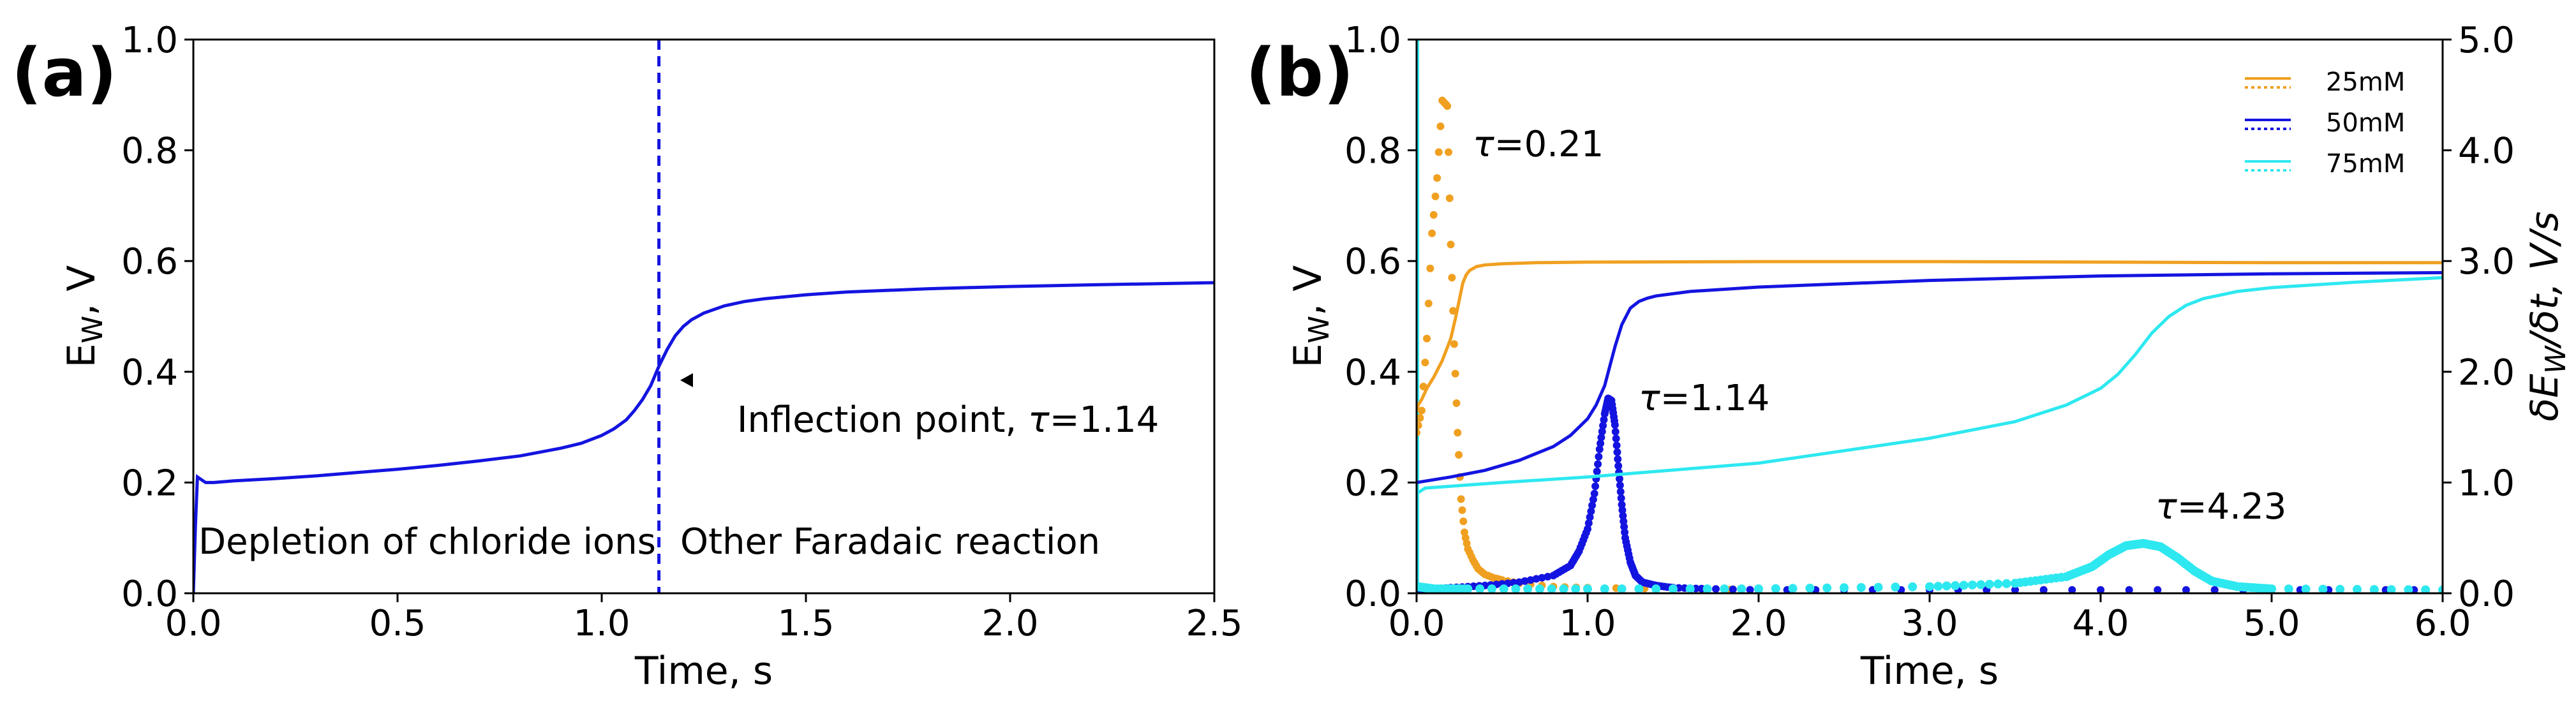 The width and height of the screenshot is (2576, 710). Describe the element at coordinates (427, 542) in the screenshot. I see `depletion-region-label: Depletion of chloride ions` at that location.